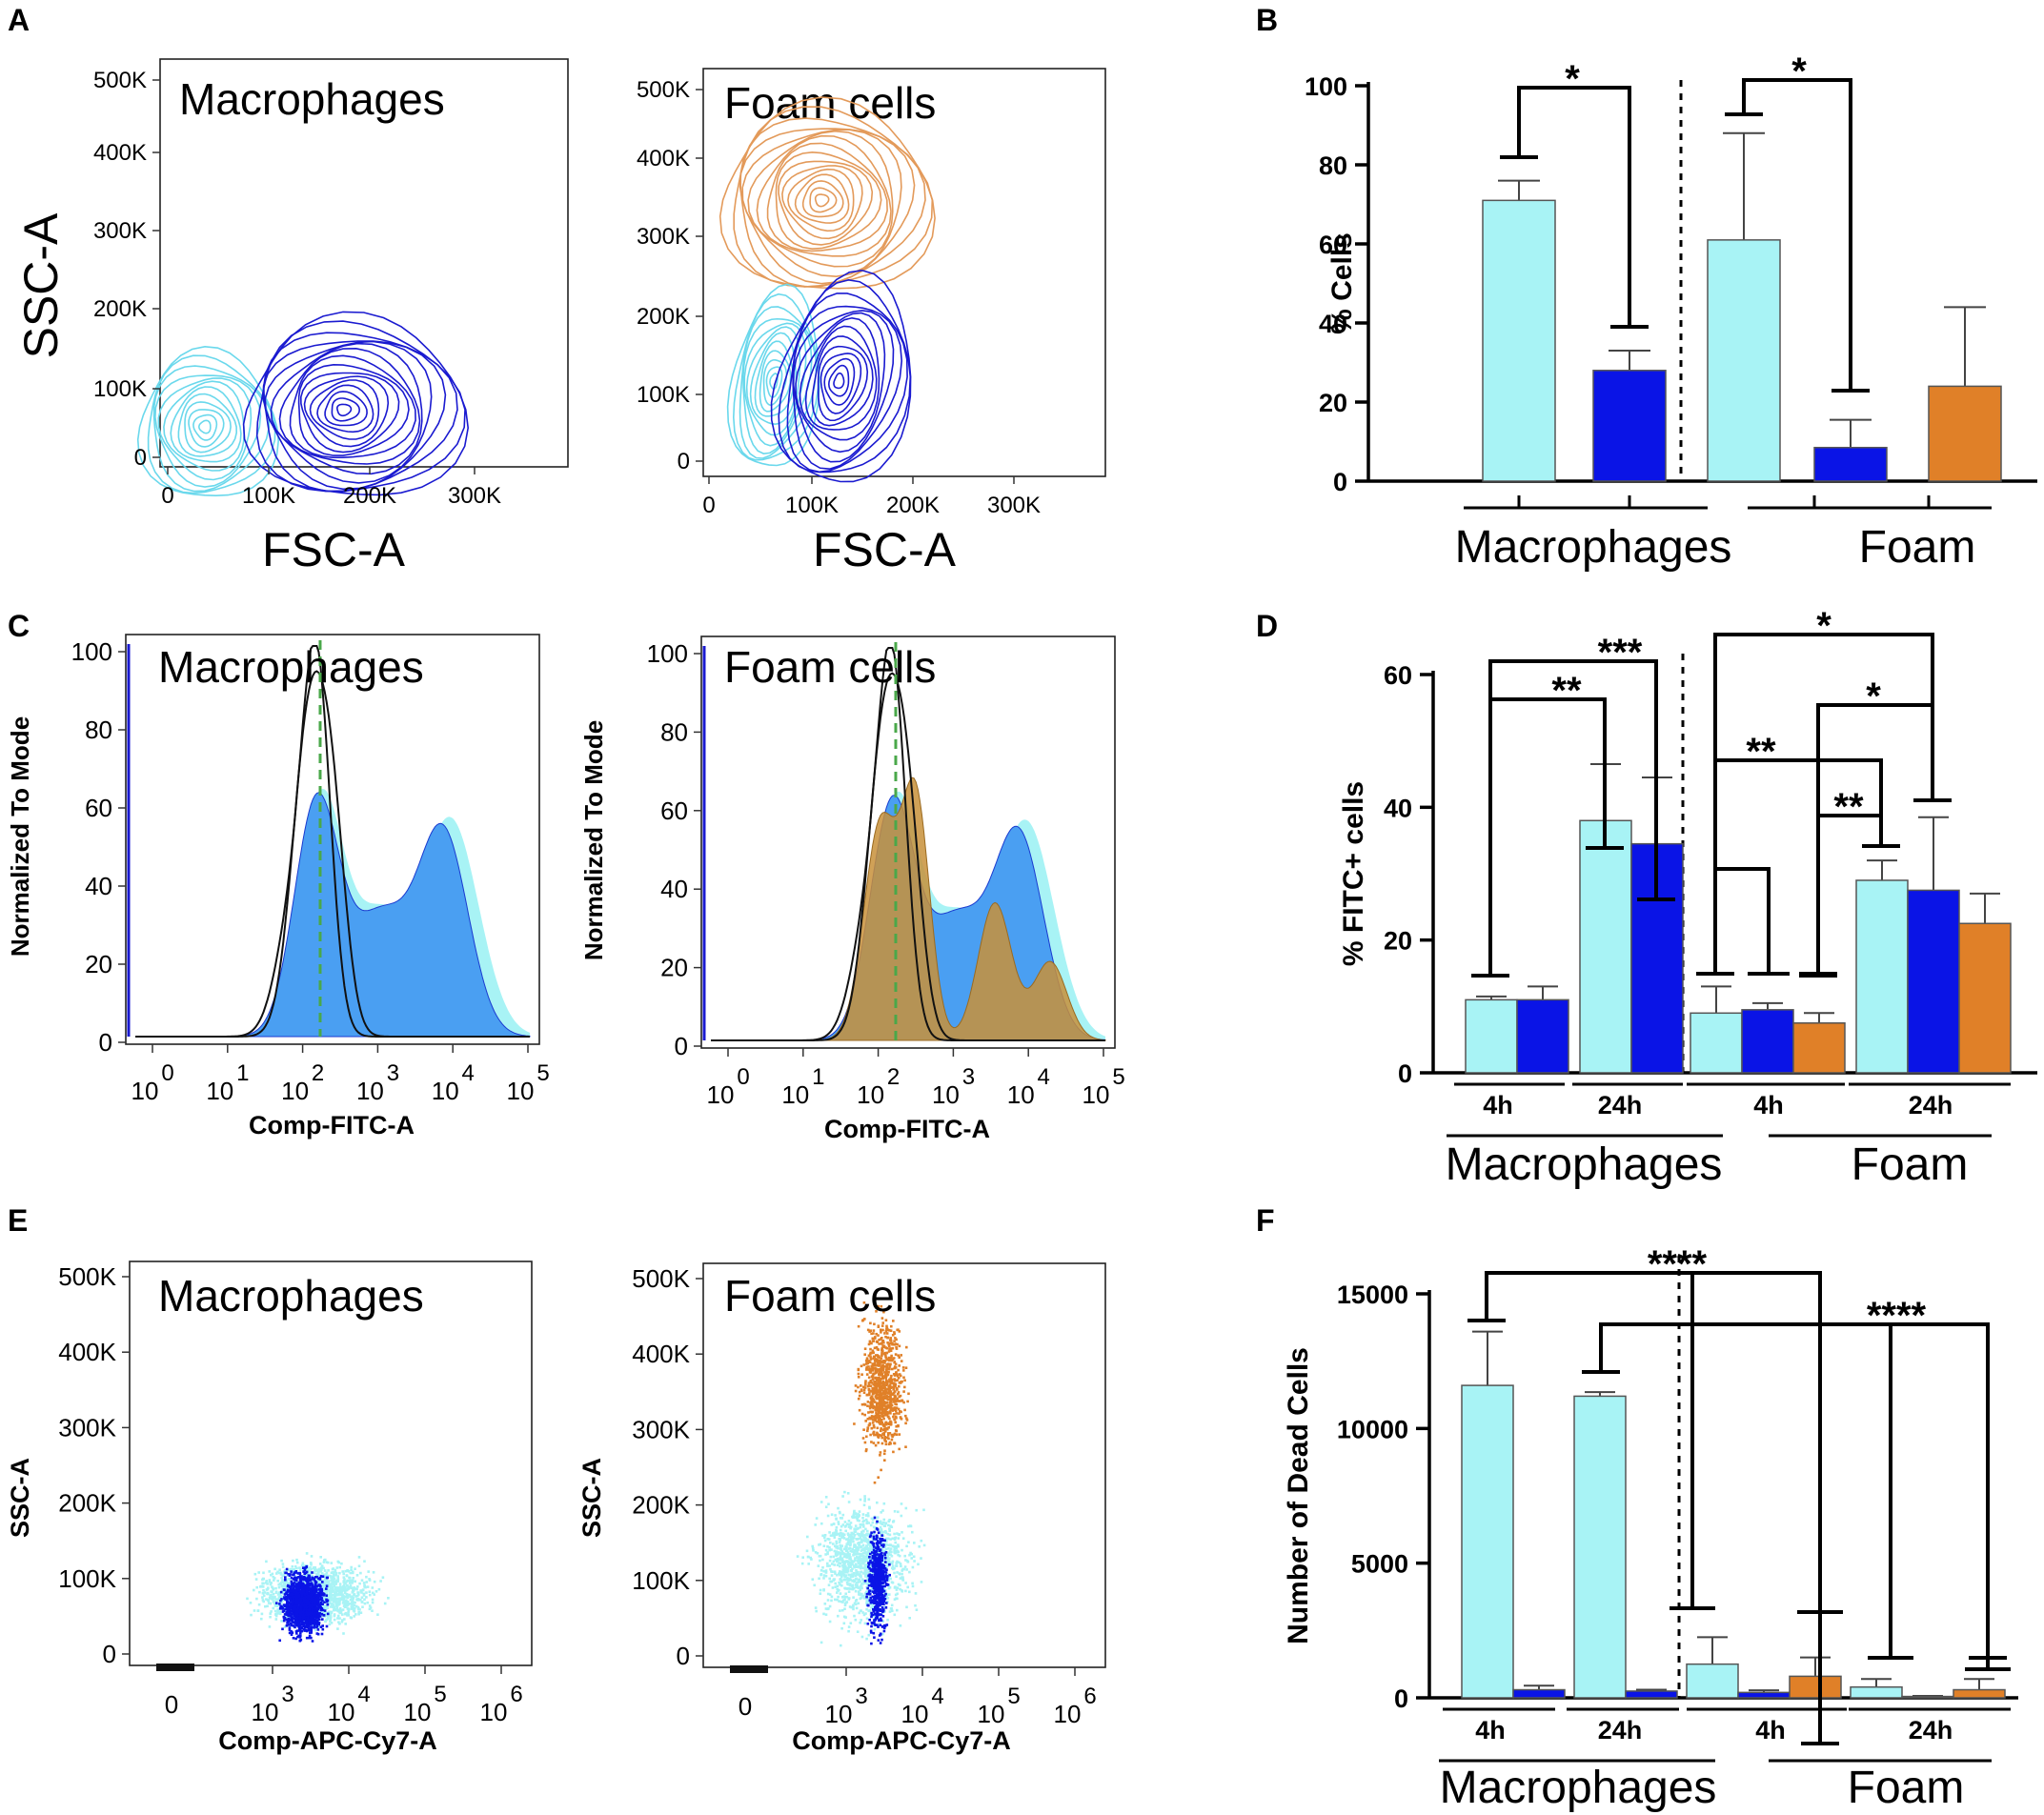  Describe the element at coordinates (893, 1077) in the screenshot. I see `x-tick-exponent: 2` at that location.